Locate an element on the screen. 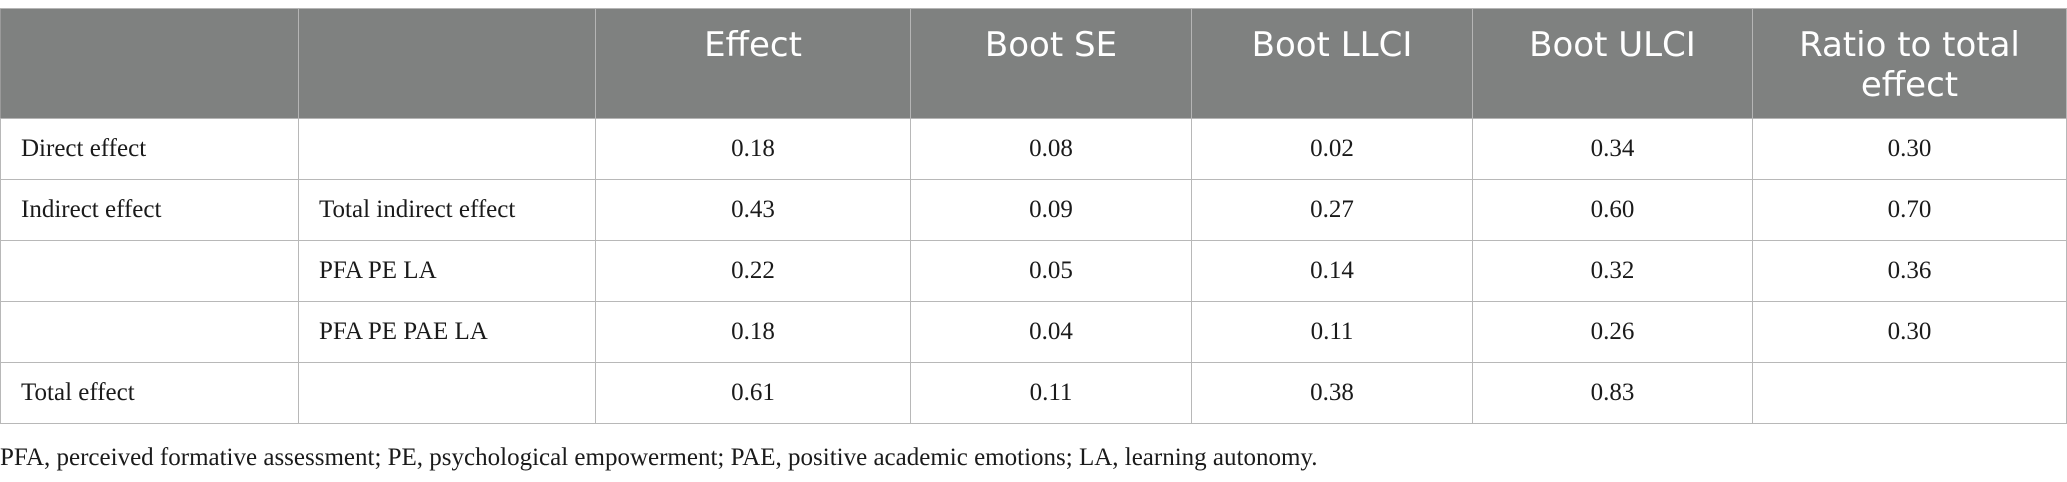 The height and width of the screenshot is (482, 2067). cell-path: PFA PE LA is located at coordinates (447, 271).